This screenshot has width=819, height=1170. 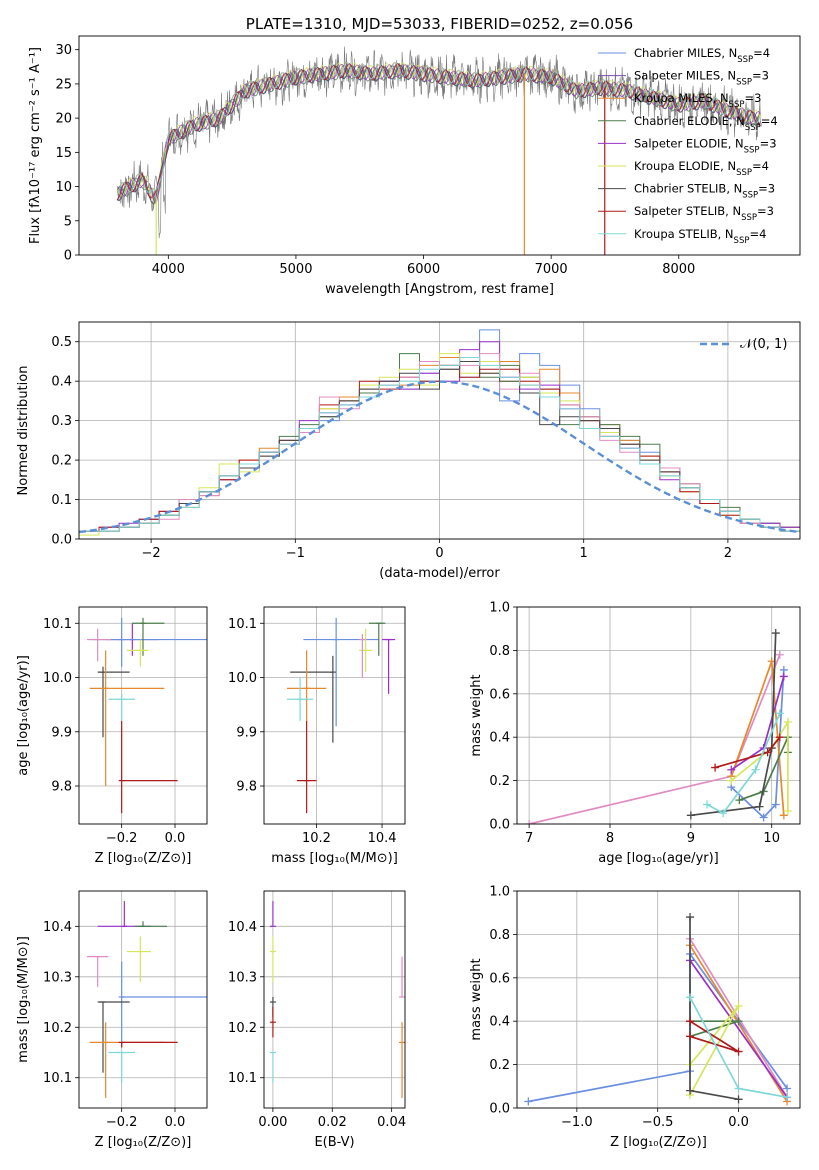 I want to click on legend-entry: Salpeter MILES, NSSP=3, so click(x=701, y=78).